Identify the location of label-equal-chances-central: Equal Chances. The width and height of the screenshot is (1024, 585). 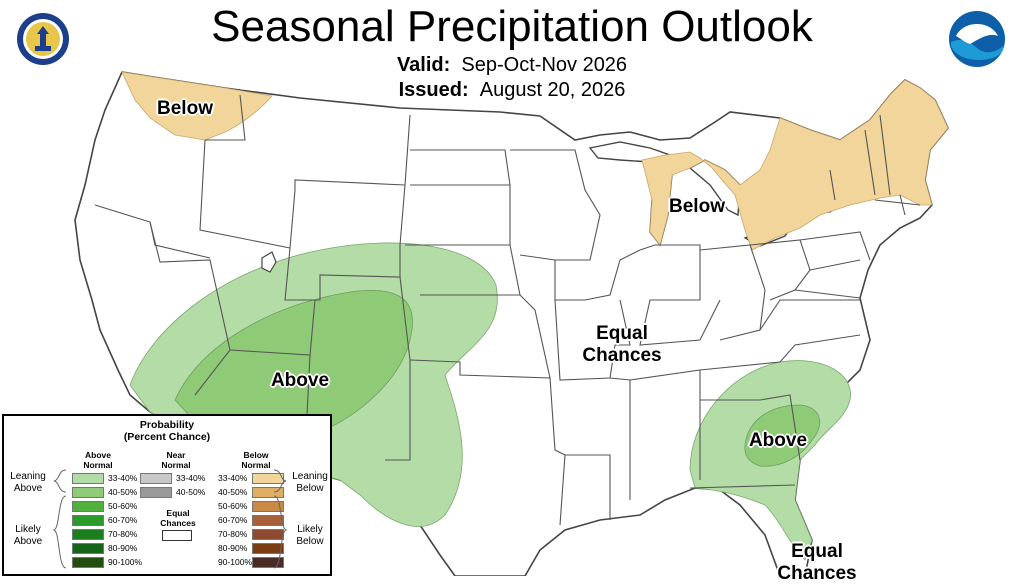
(622, 345).